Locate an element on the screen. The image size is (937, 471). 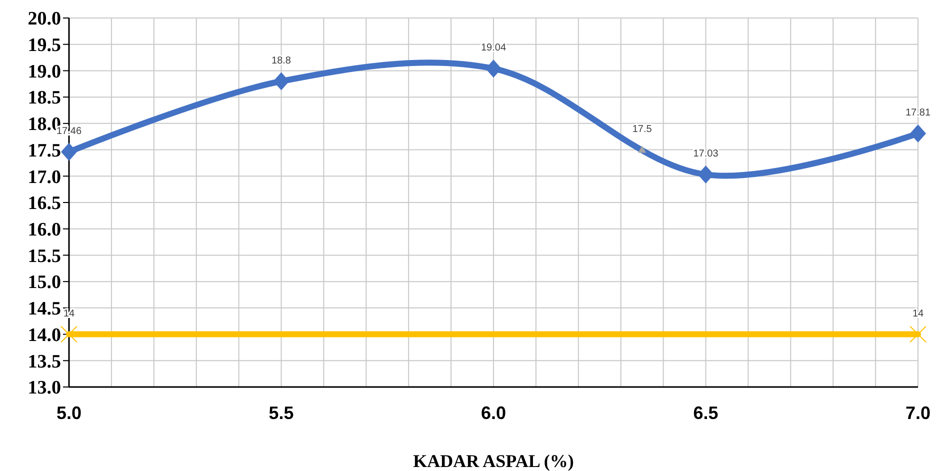
y-tick-label: 17.0 is located at coordinates (44, 177).